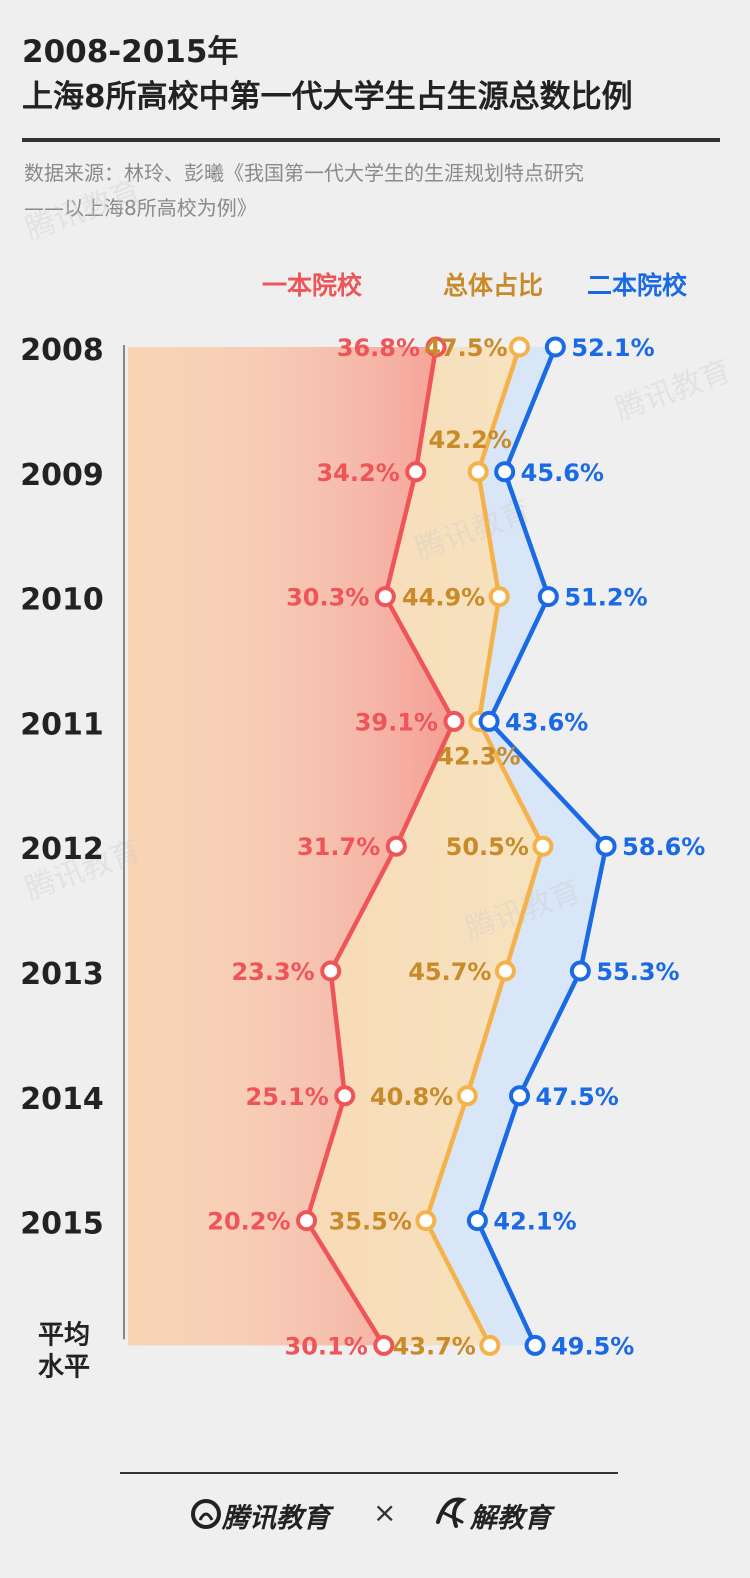  Describe the element at coordinates (411, 1097) in the screenshot. I see `overall-label-6: 40.8%` at that location.